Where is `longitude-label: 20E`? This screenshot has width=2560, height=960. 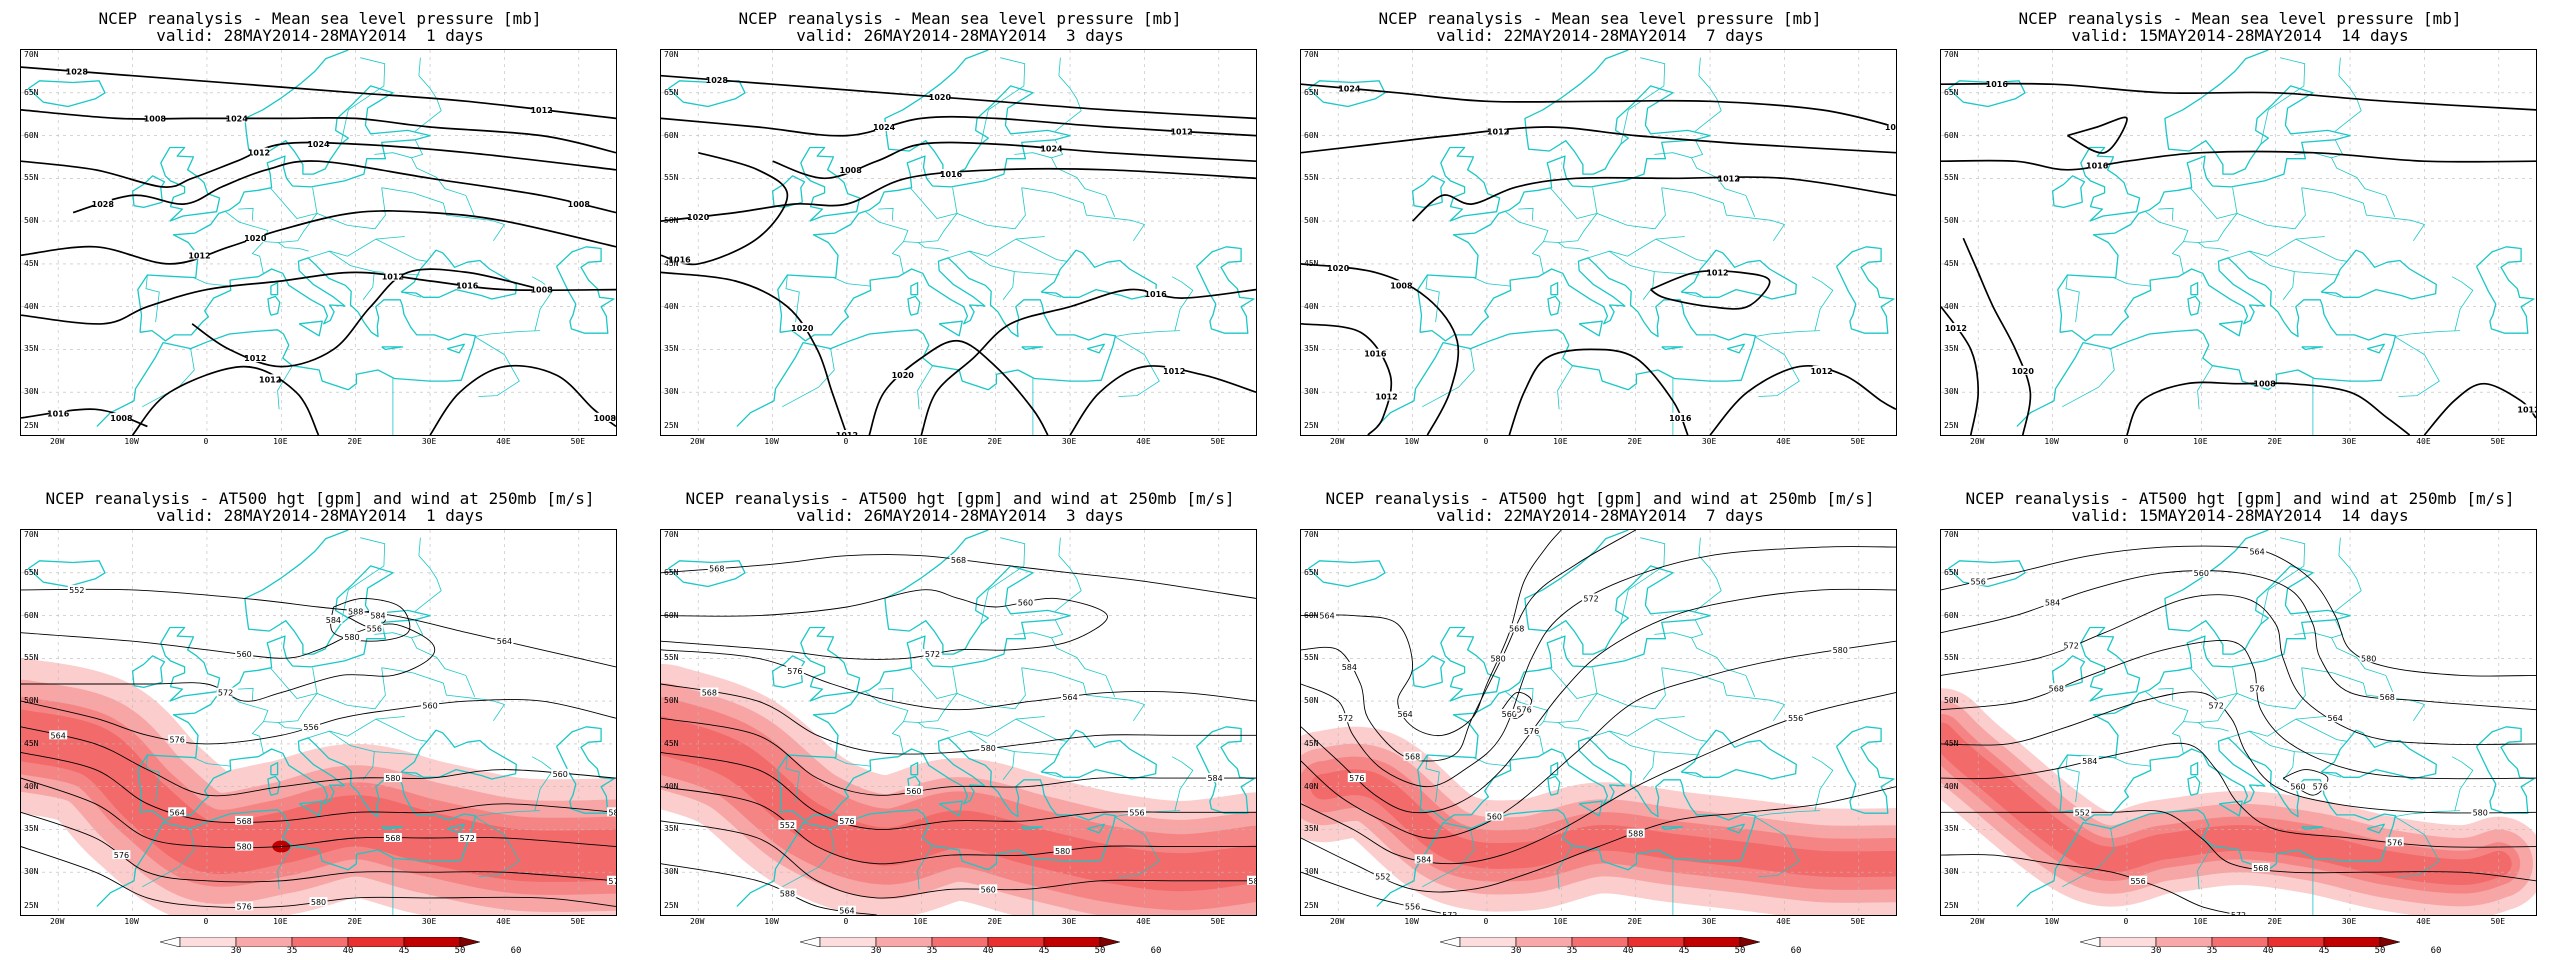 longitude-label: 20E is located at coordinates (1634, 441).